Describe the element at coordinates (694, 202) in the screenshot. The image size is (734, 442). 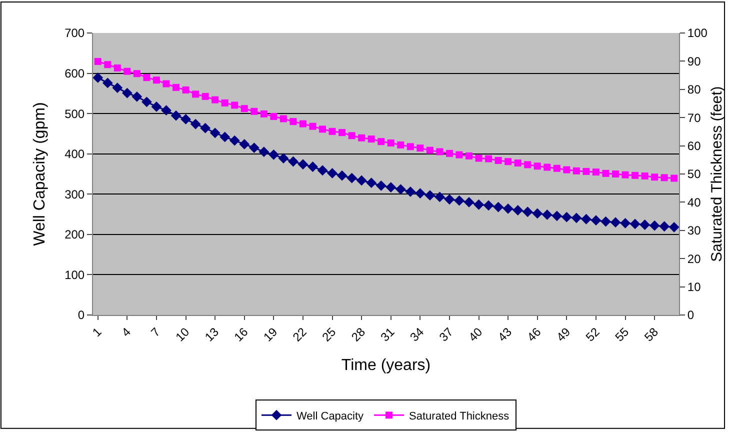
I see `y2-tick-label: 40` at that location.